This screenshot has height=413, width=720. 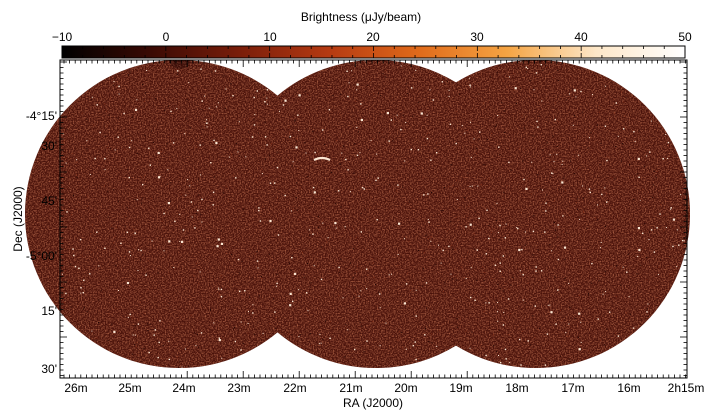 I want to click on x-tick-label: 20m, so click(x=405, y=388).